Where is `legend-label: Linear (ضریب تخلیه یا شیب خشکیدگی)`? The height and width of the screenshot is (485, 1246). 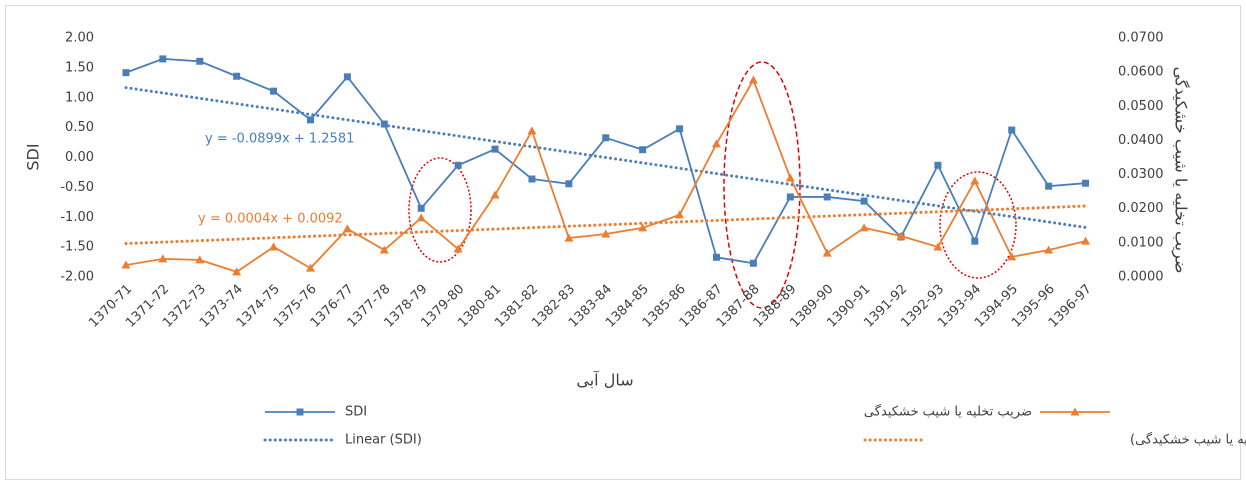 legend-label: Linear (ضریب تخلیه یا شیب خشکیدگی) is located at coordinates (1188, 440).